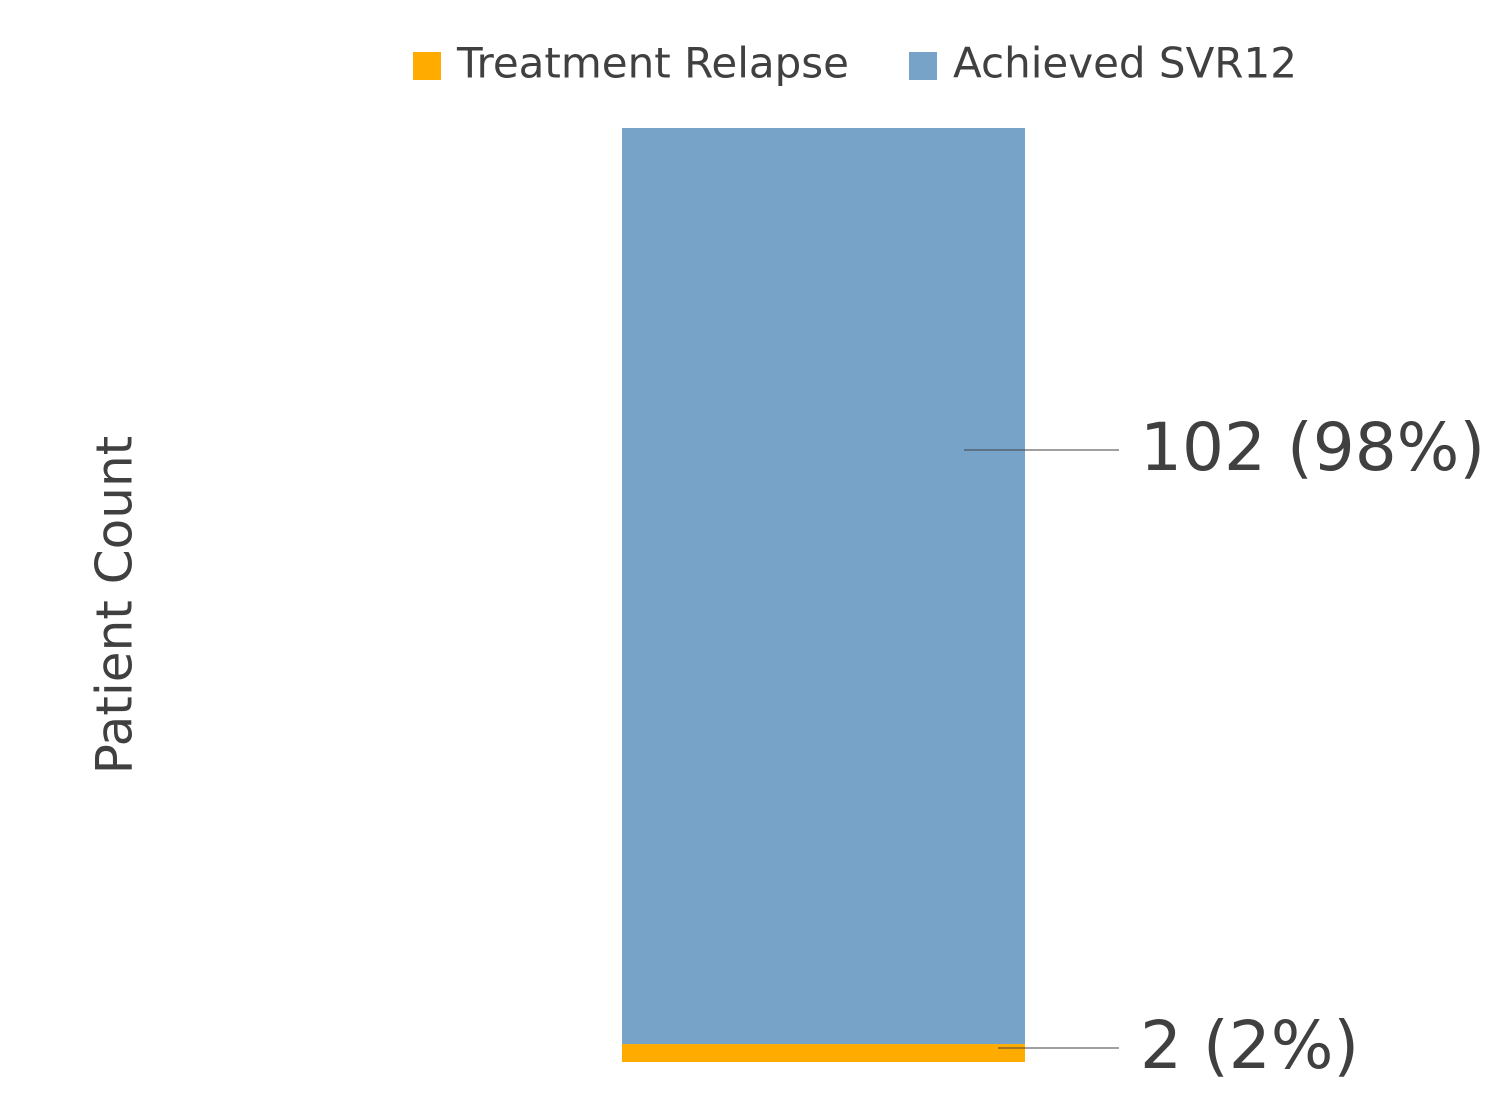  What do you see at coordinates (1125, 63) in the screenshot?
I see `legend-label: Achieved SVR12` at bounding box center [1125, 63].